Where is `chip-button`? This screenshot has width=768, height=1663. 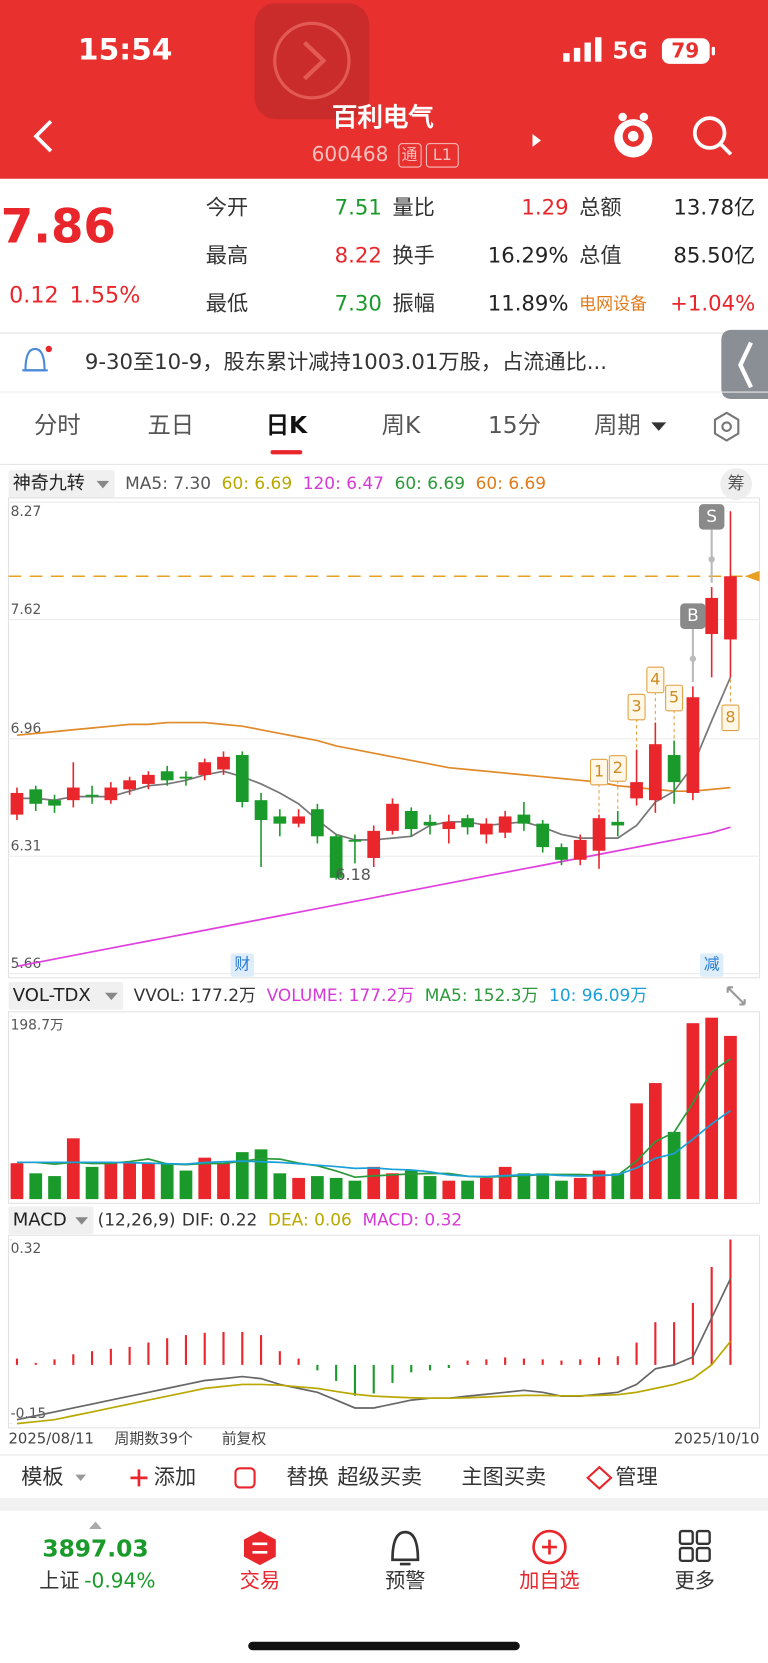
chip-button is located at coordinates (736, 484).